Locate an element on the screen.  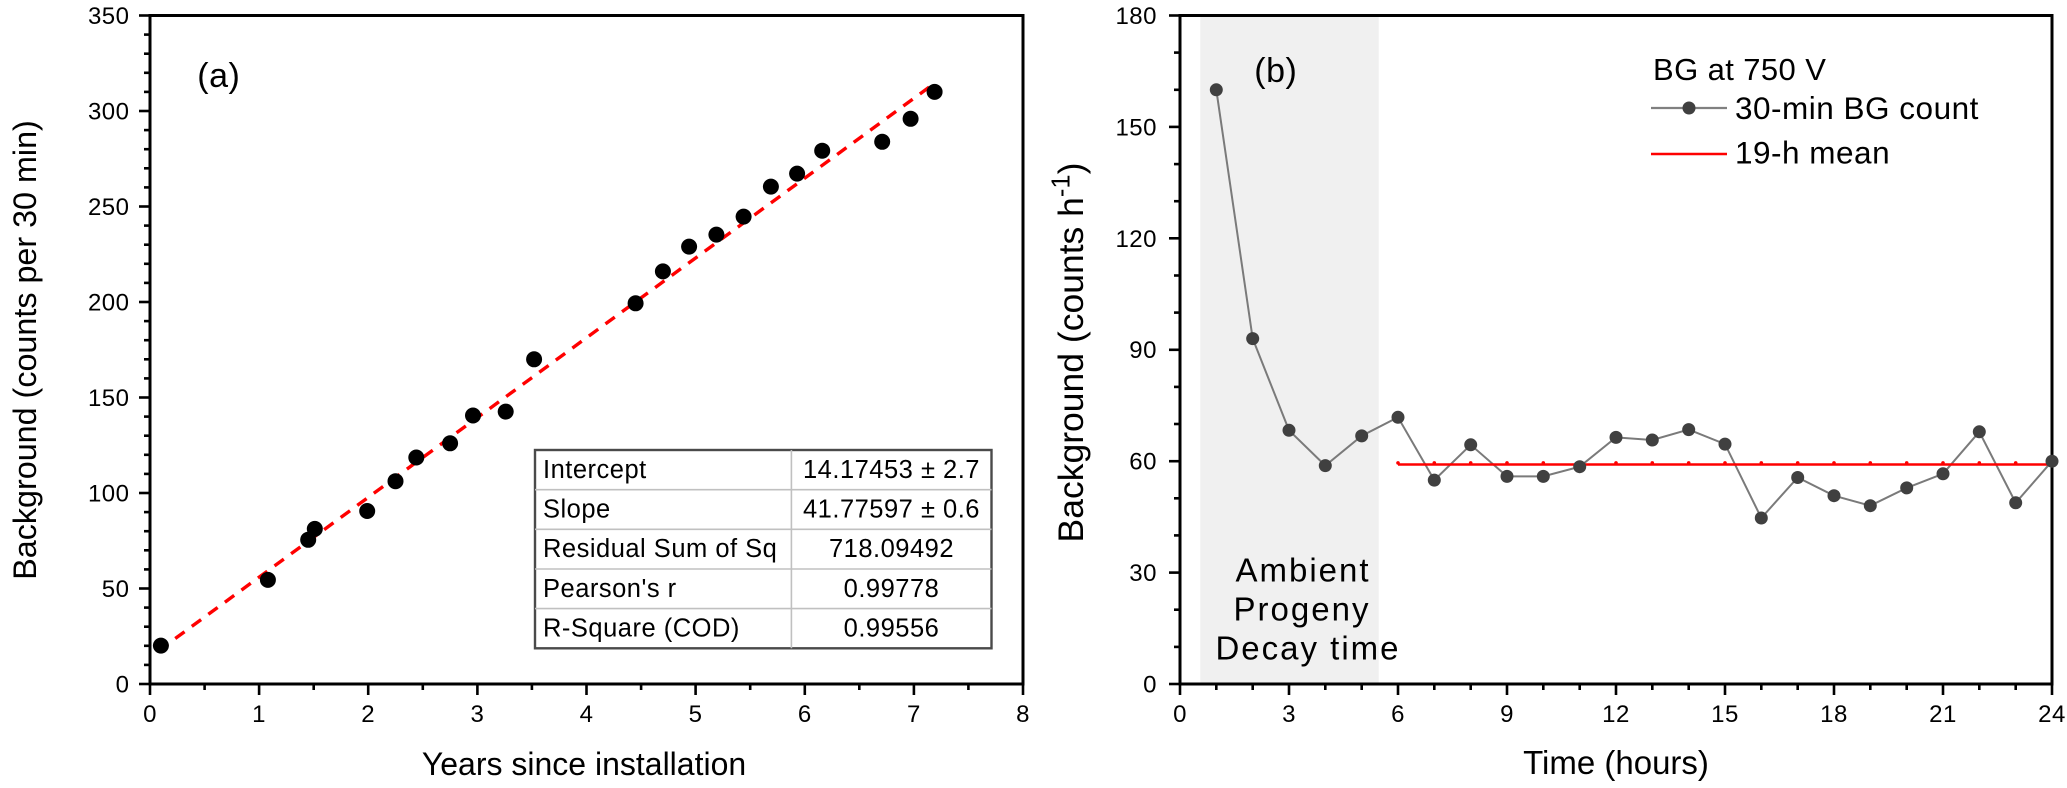
svg-text: 21 is located at coordinates (1943, 714).